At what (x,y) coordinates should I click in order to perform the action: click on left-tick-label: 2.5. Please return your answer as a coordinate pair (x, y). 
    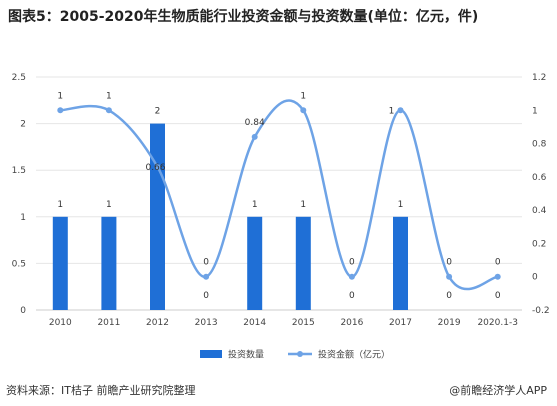
    Looking at the image, I should click on (19, 78).